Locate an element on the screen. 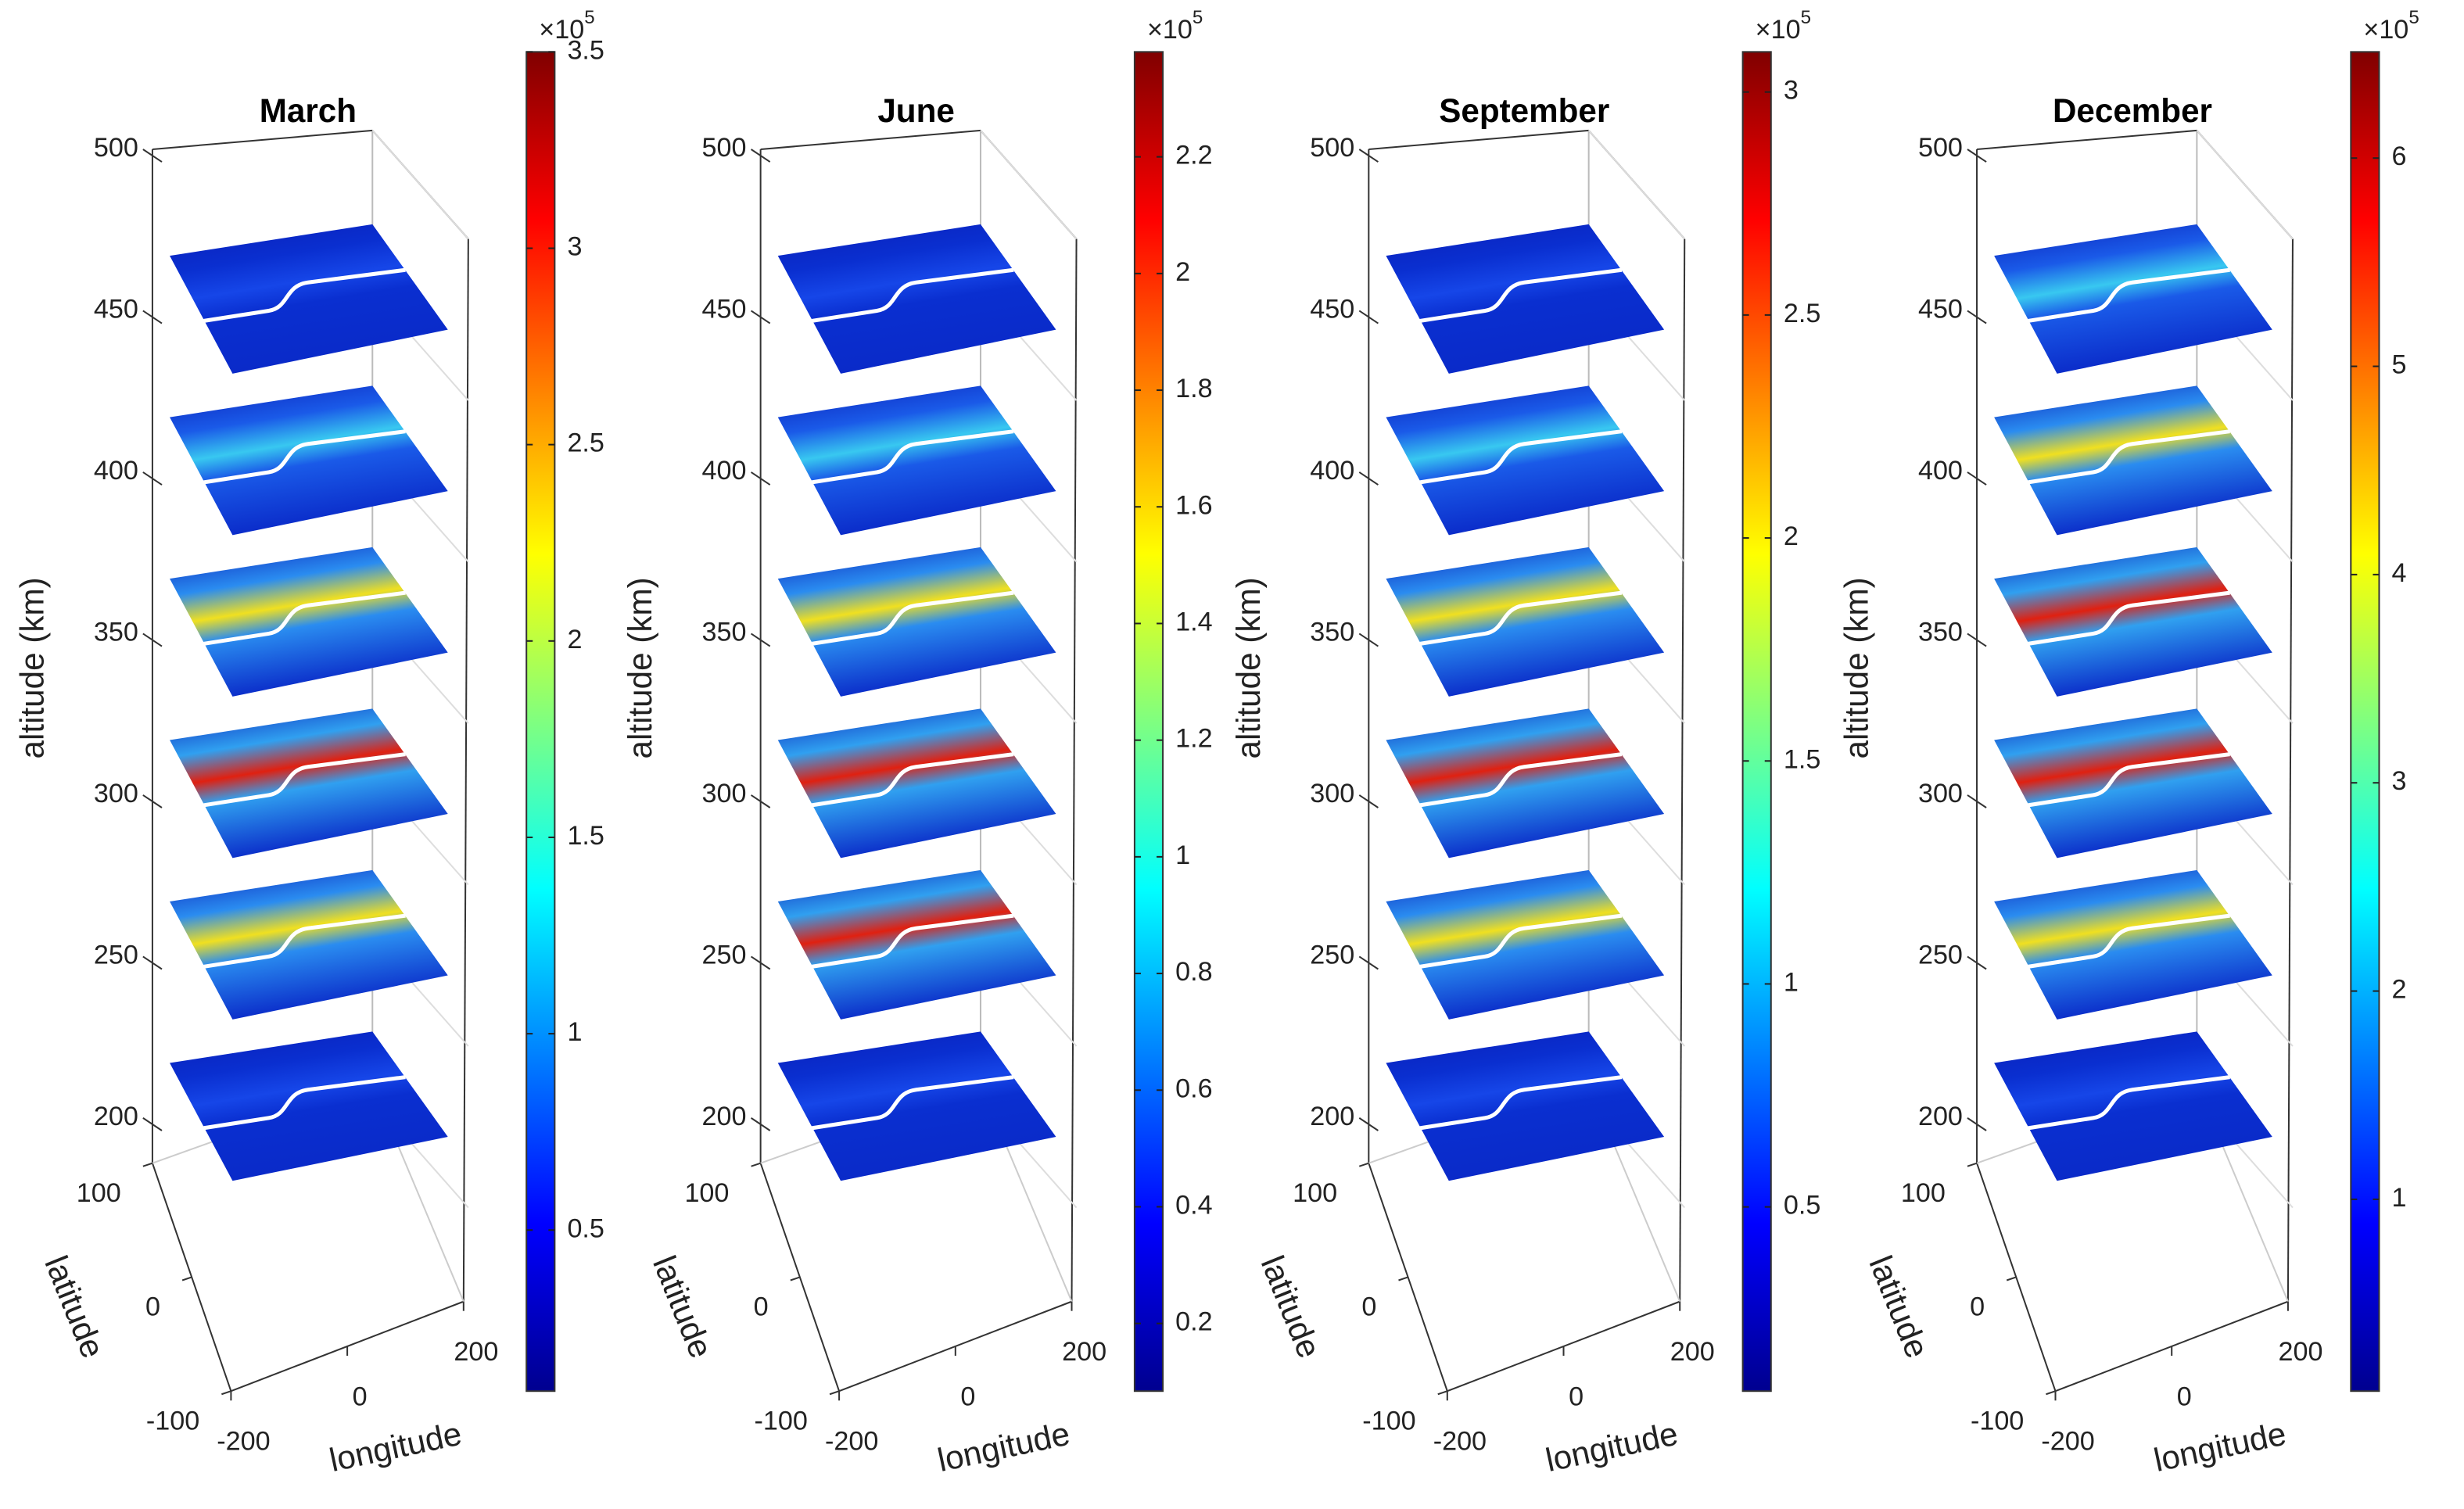  x-tick-label: -200 is located at coordinates (244, 1442).